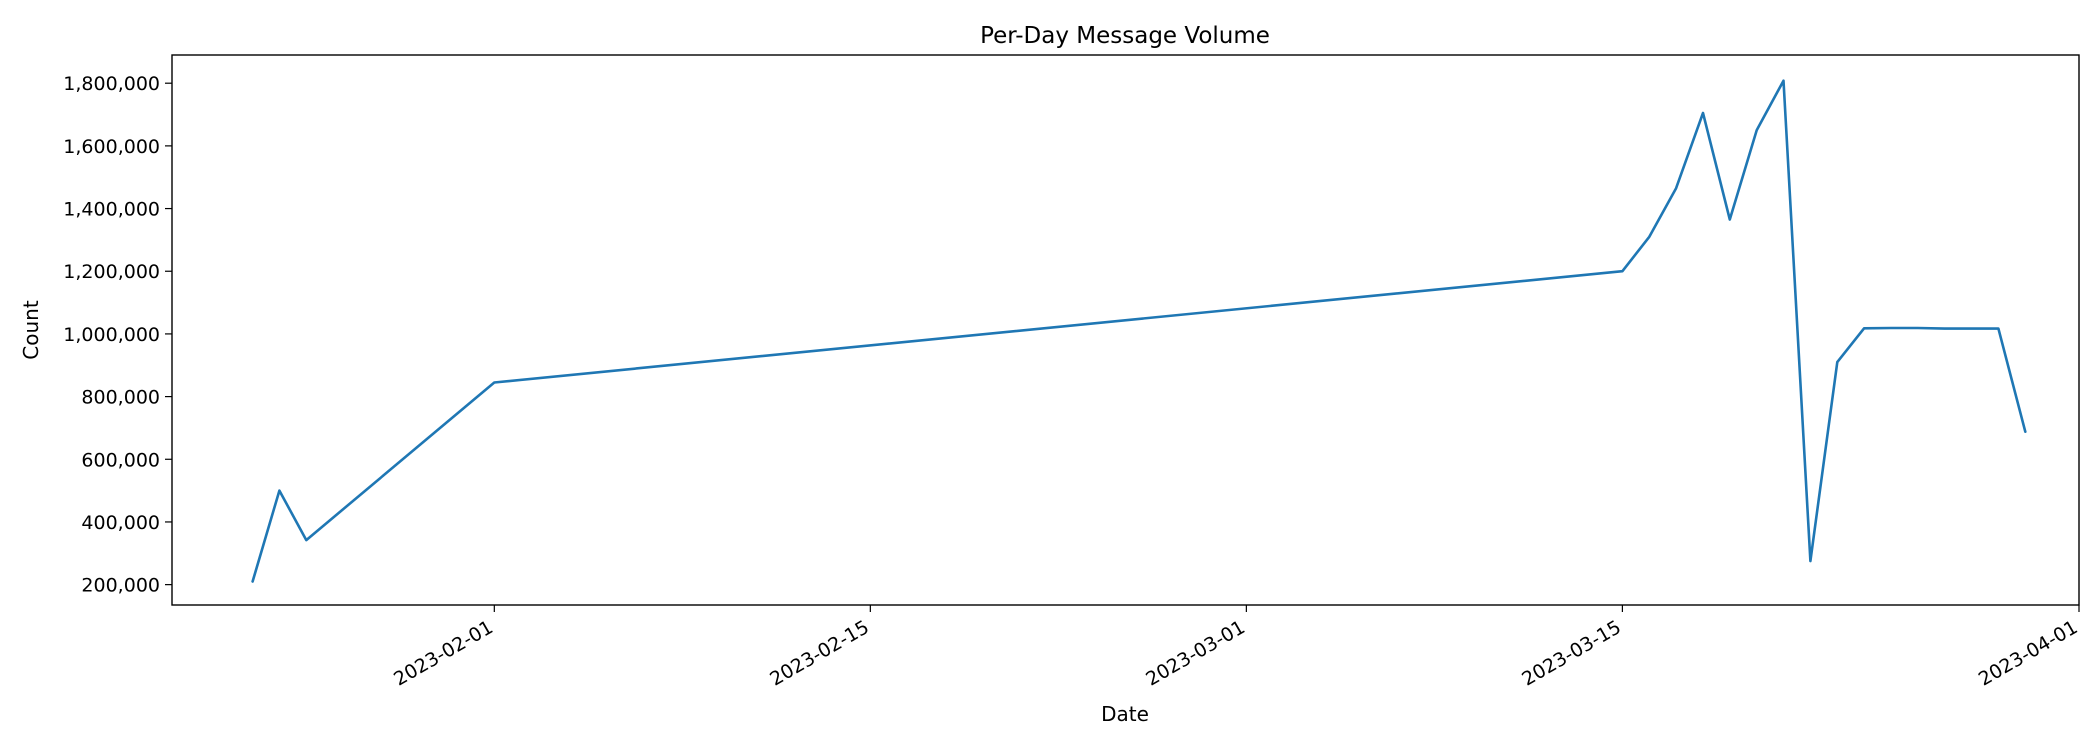 This screenshot has width=2100, height=750. Describe the element at coordinates (111, 272) in the screenshot. I see `y-tick-label: 1,200,000` at that location.